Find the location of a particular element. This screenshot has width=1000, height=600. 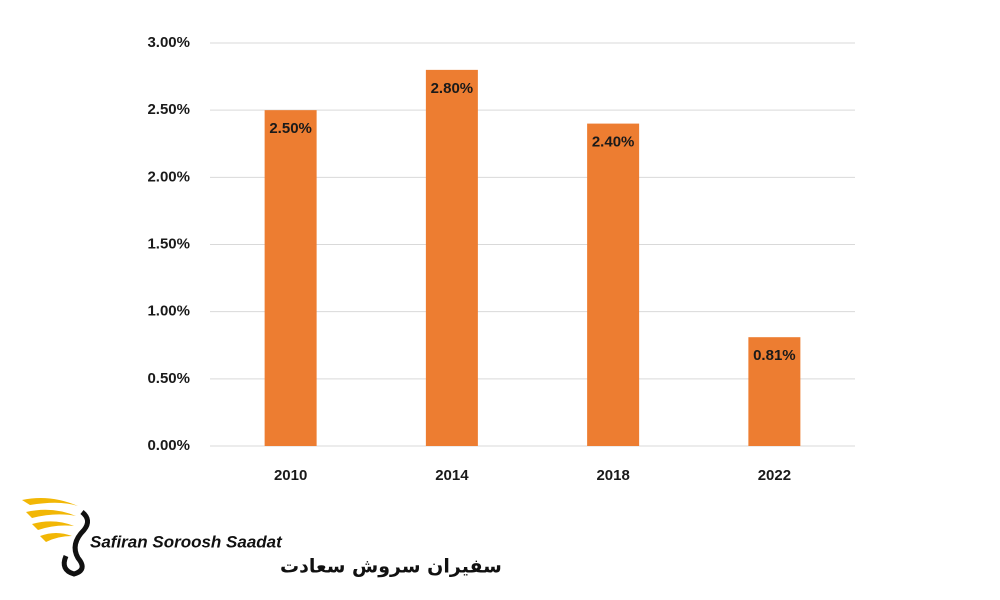

y-tick-label: 1.50% is located at coordinates (168, 243).